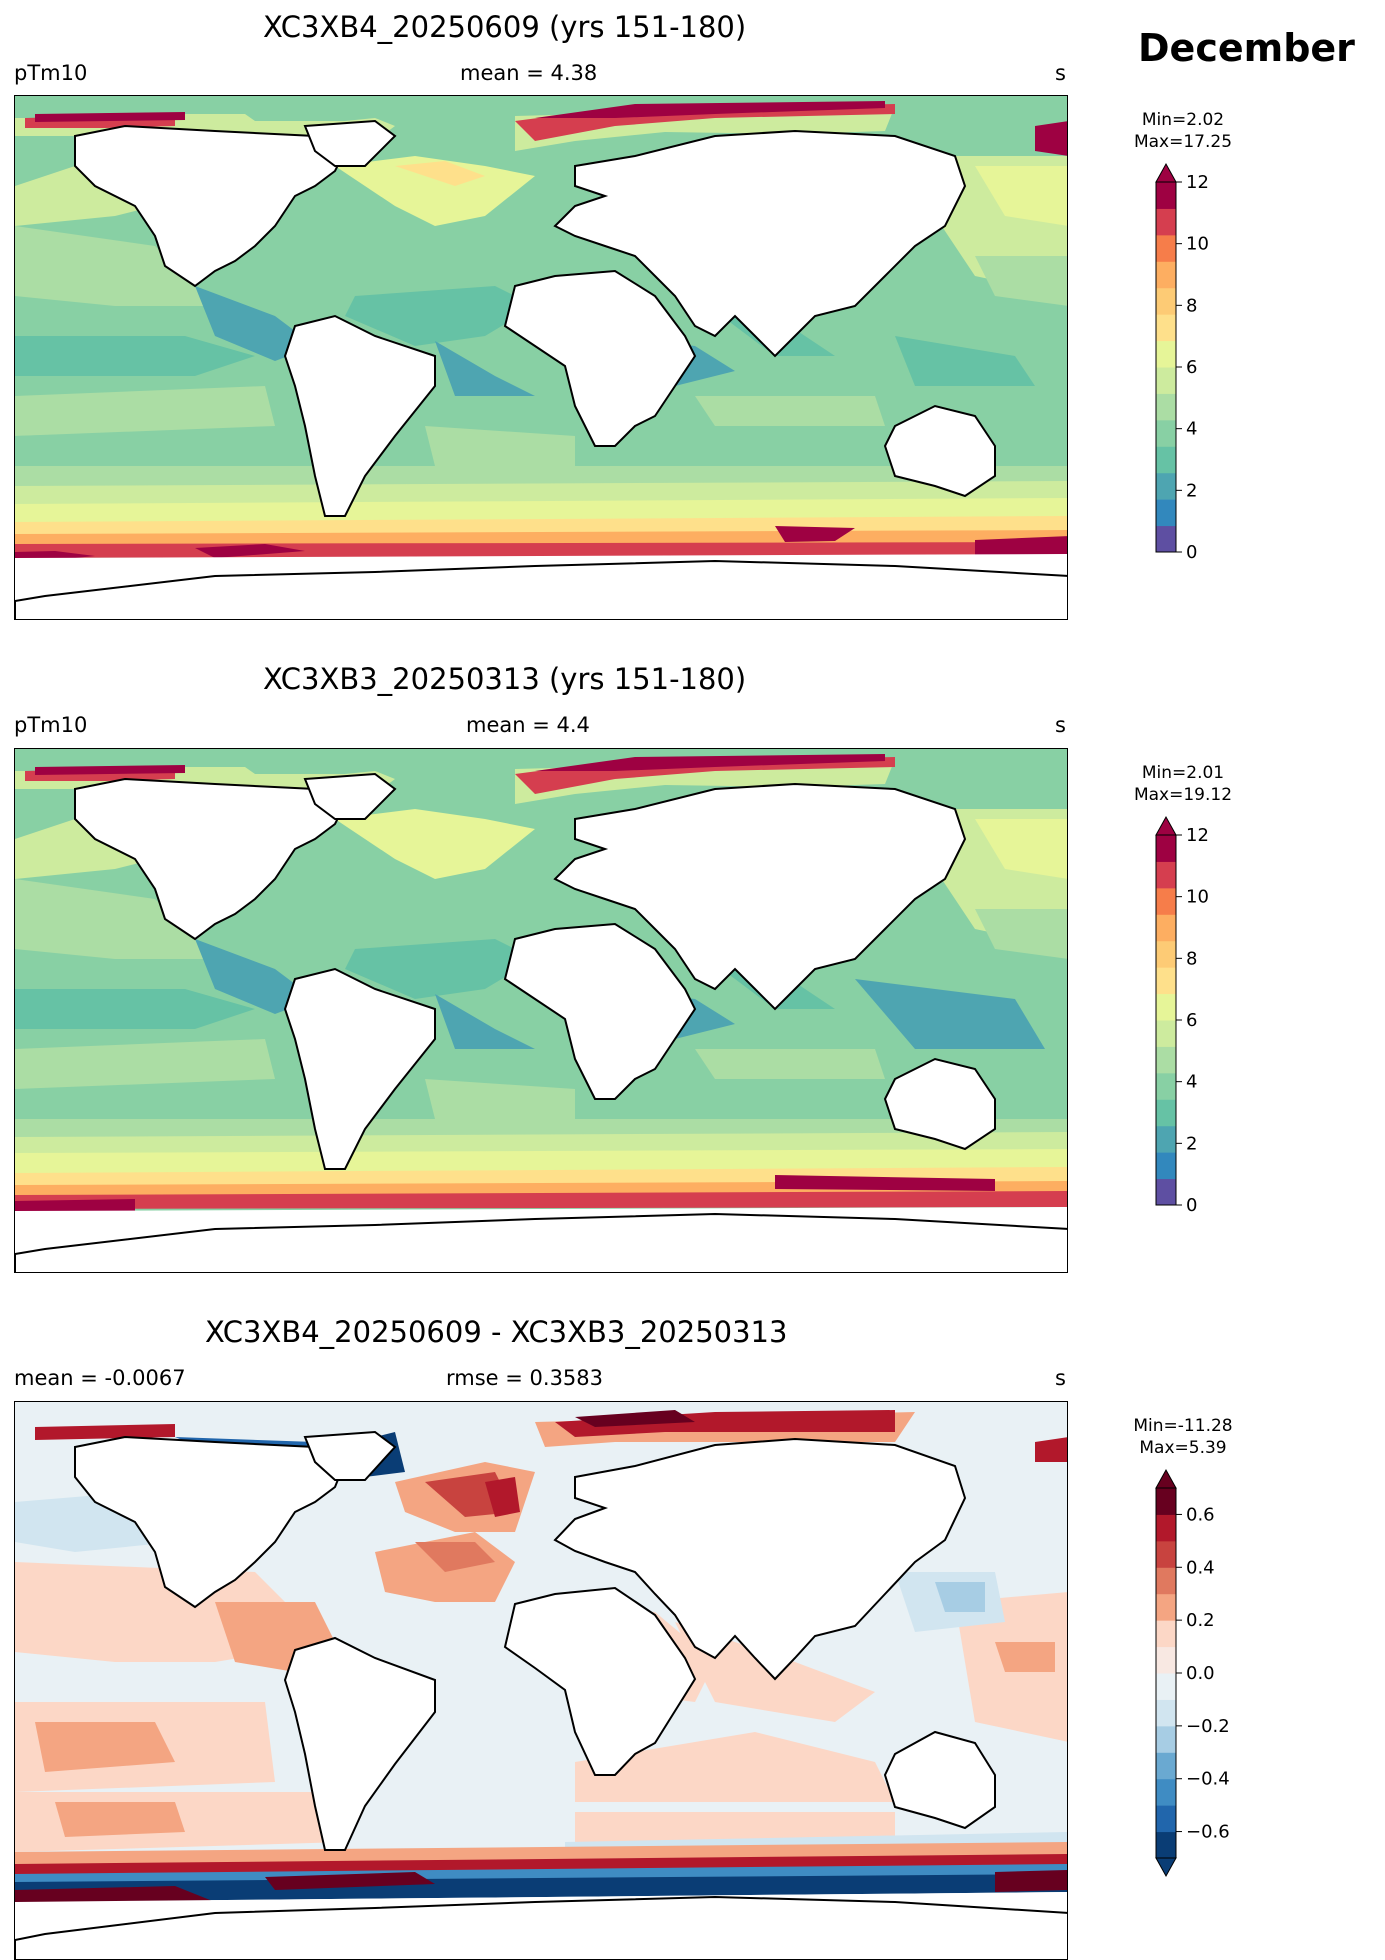 This screenshot has width=1385, height=1960. I want to click on panel-3-min-label: Min=-11.28, so click(1183, 1426).